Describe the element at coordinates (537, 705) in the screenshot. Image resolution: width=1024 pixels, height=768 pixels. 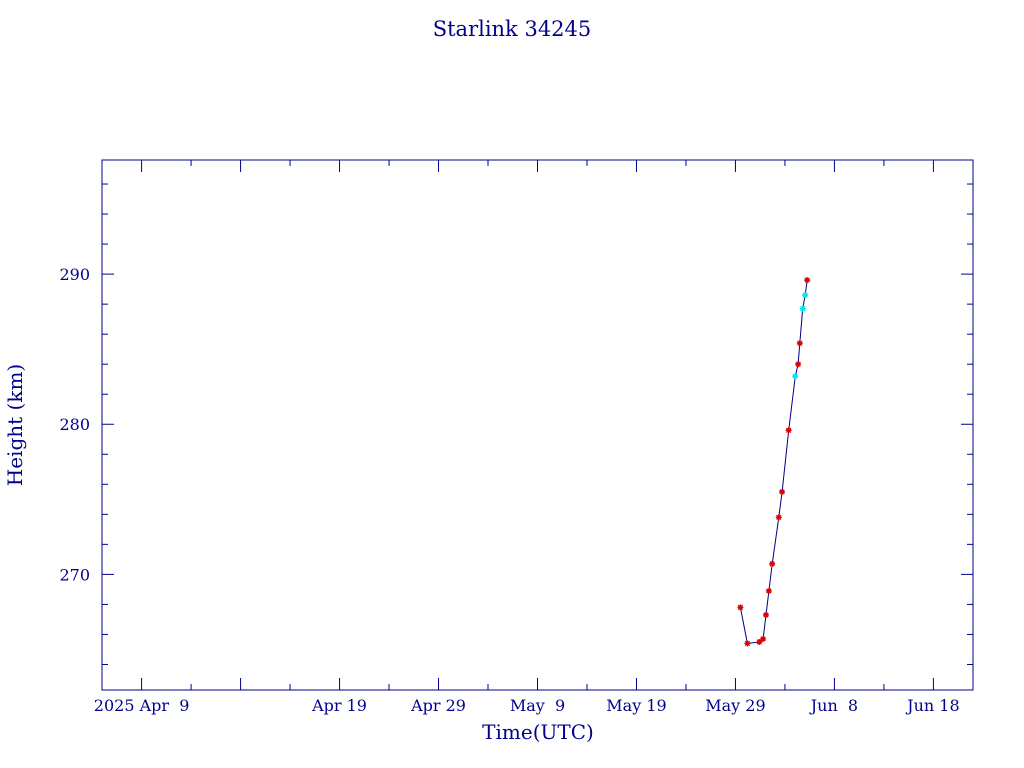
I see `x-tick-label: May 9` at that location.